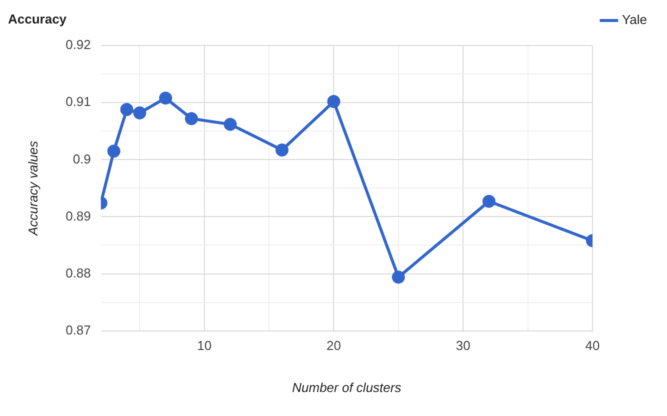 This screenshot has height=416, width=667. I want to click on y-tick-label: 0.89, so click(78, 216).